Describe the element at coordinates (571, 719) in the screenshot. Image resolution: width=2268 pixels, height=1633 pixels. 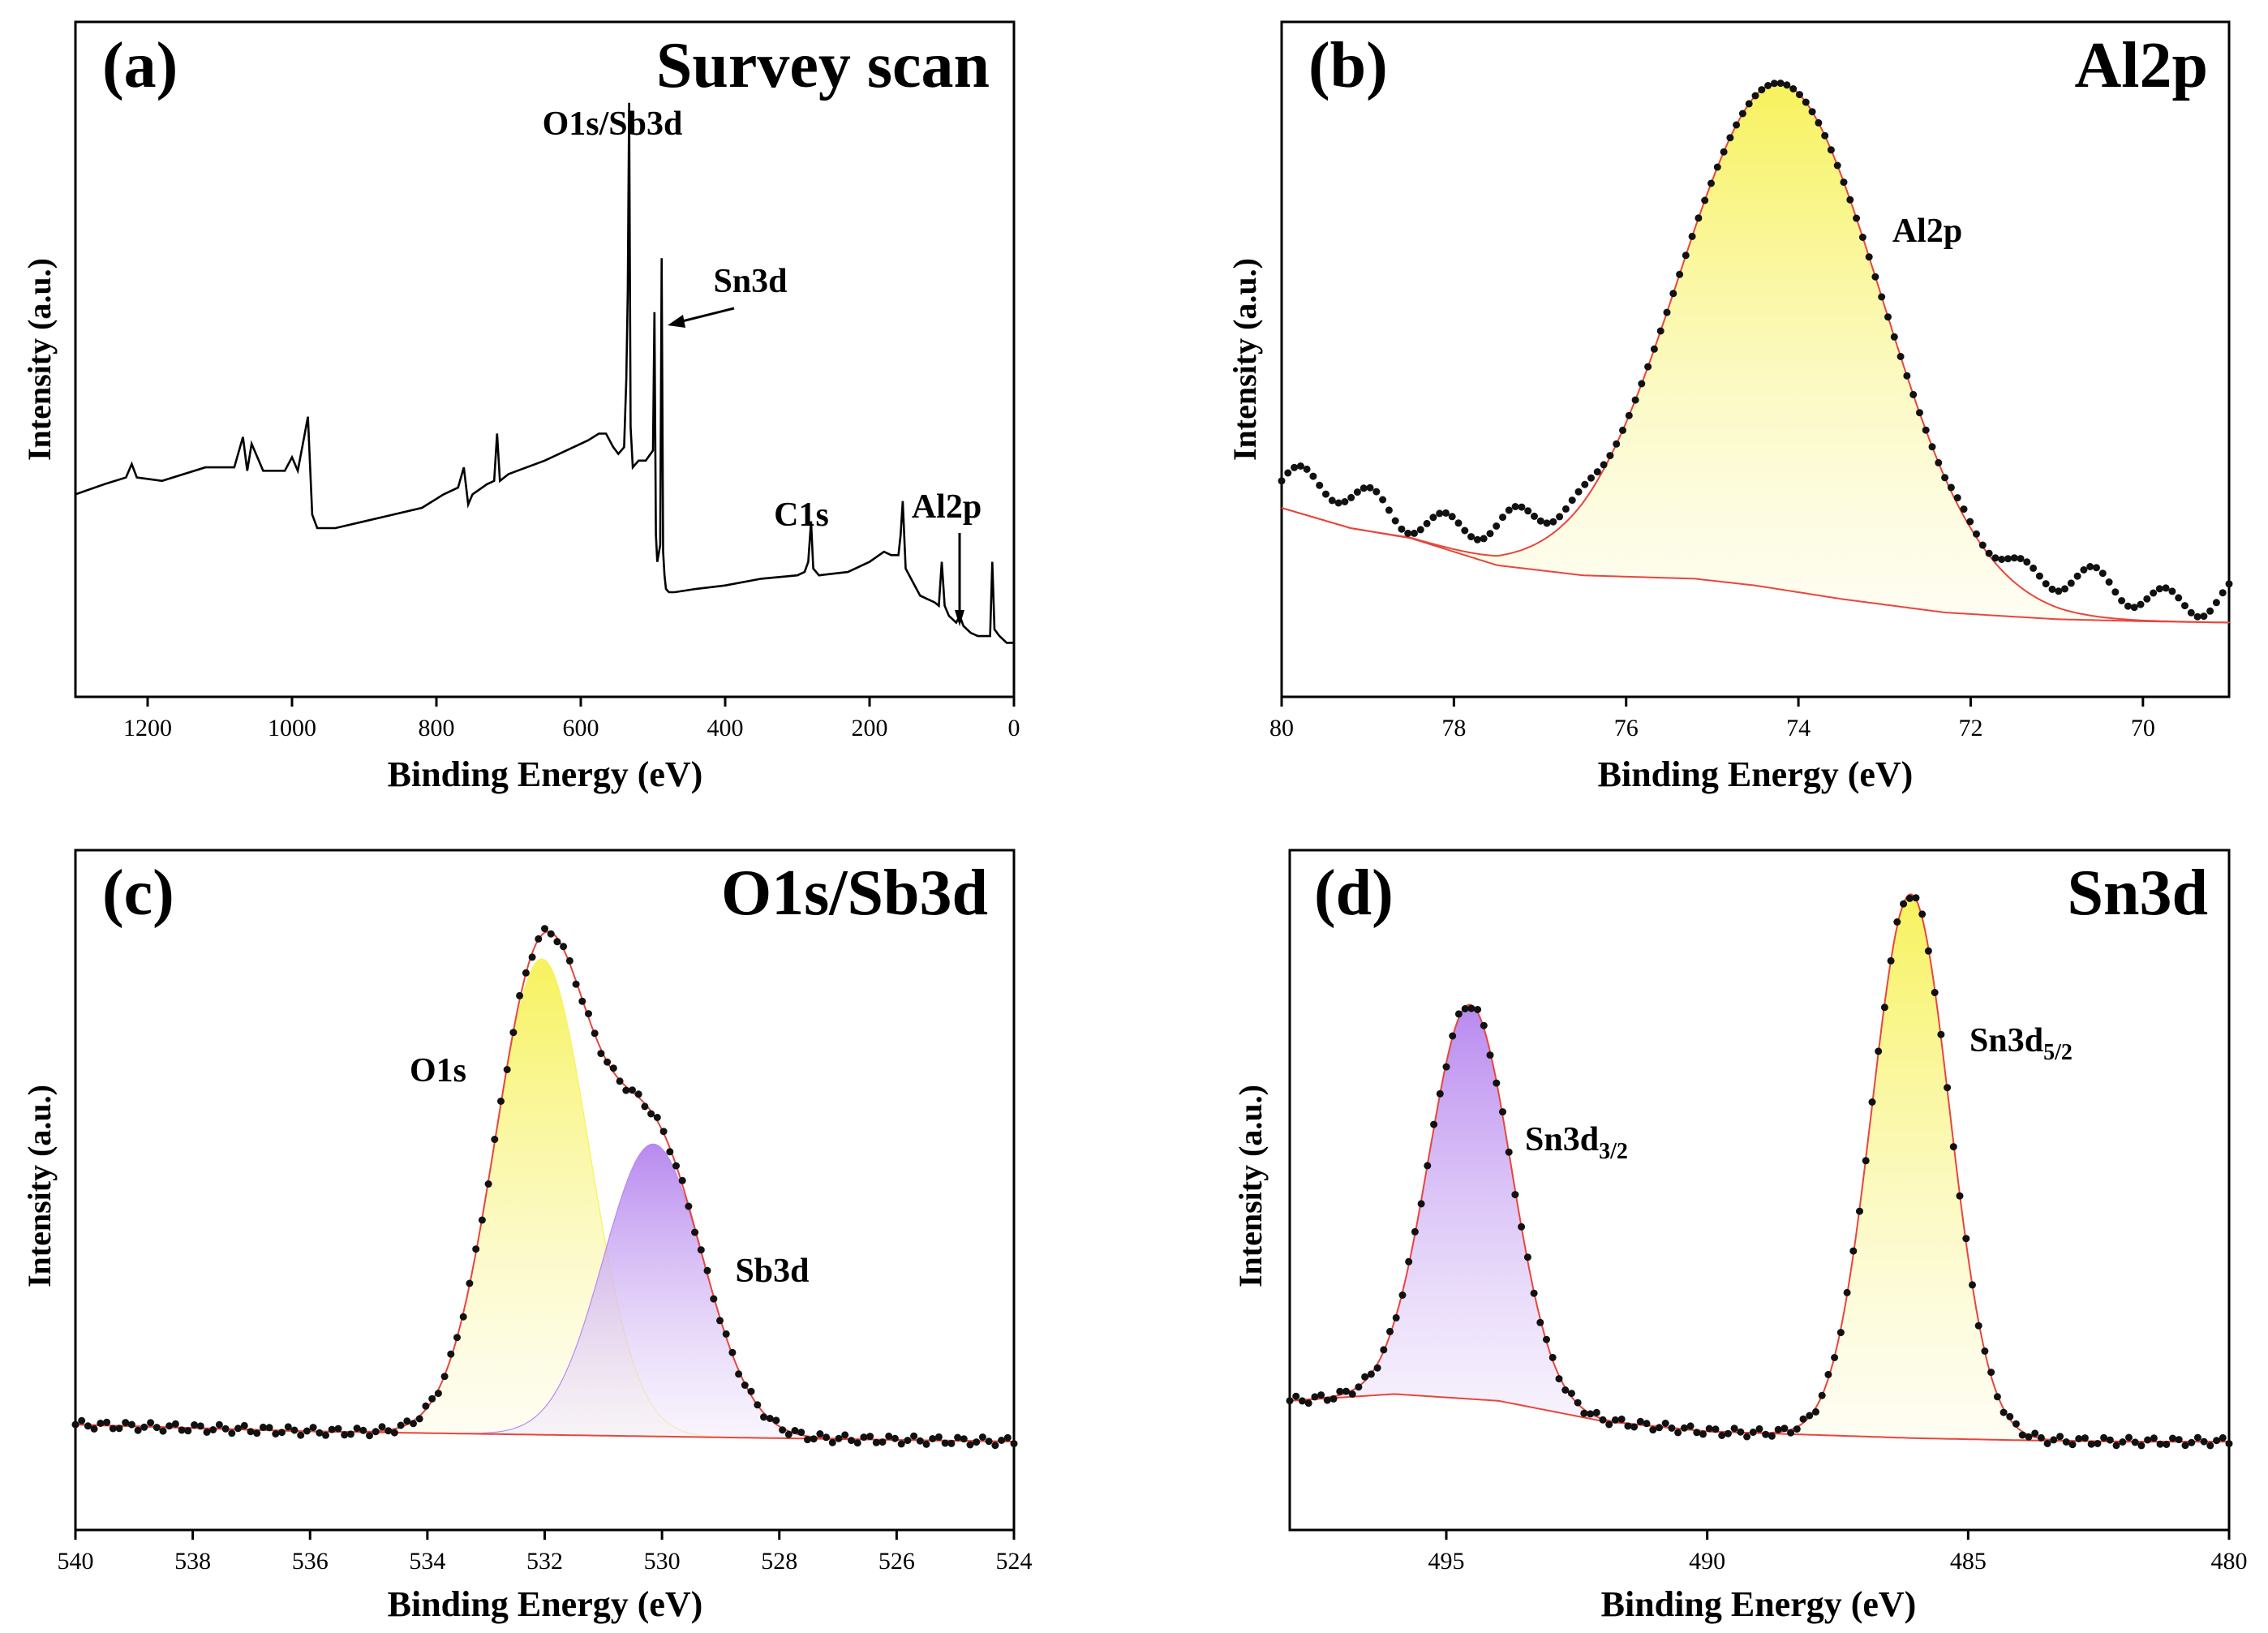
I see `x-ticks-a: 1200 1000 800 600 400 200 0` at that location.